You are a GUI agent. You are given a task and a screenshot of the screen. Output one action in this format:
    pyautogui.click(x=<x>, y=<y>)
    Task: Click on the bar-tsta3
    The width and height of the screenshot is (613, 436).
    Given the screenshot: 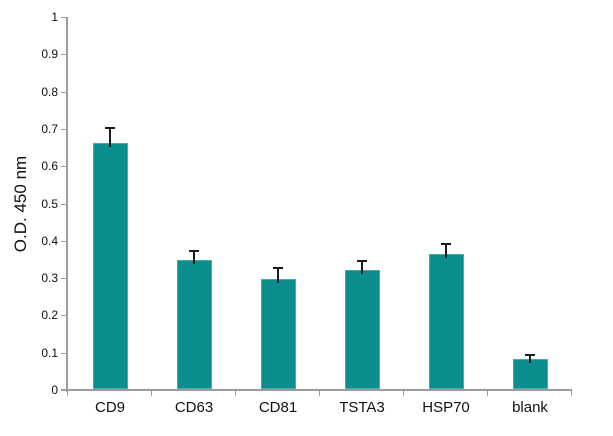 What is the action you would take?
    pyautogui.click(x=362, y=329)
    